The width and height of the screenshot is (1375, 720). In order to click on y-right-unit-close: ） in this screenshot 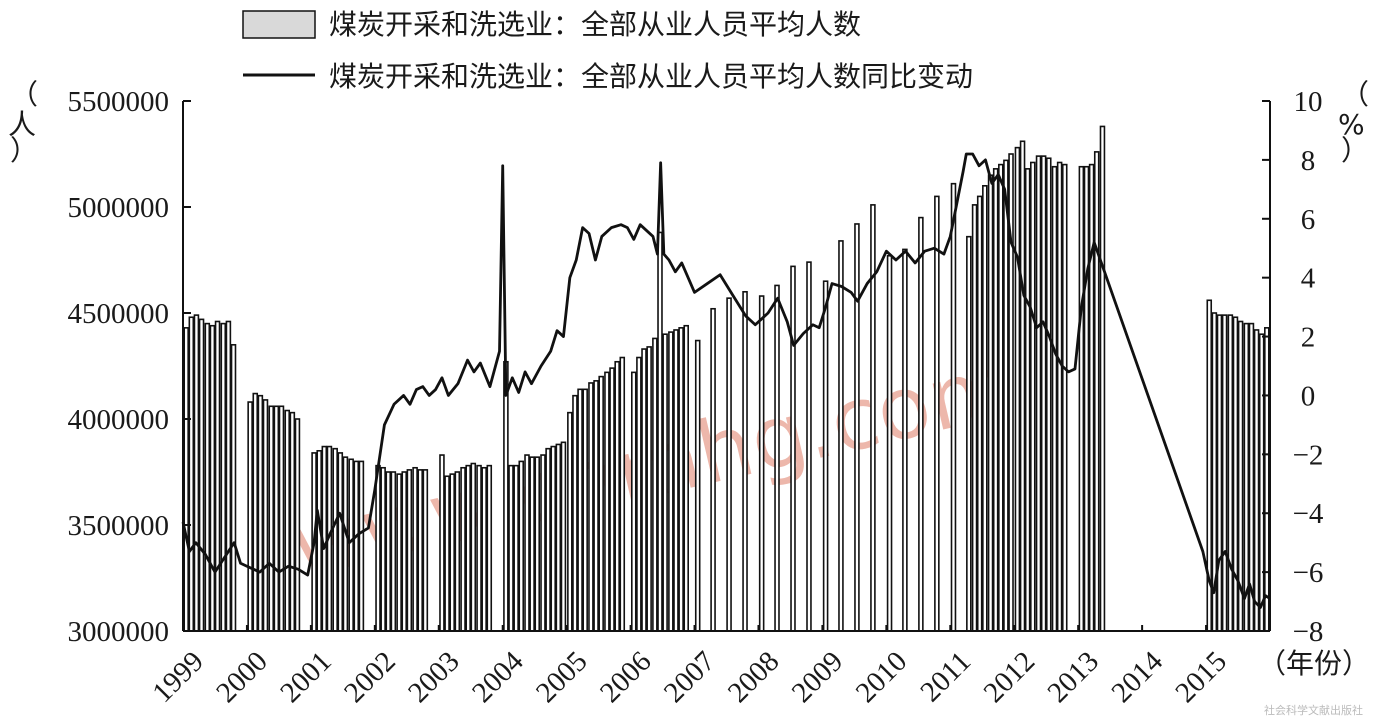, I will do `click(1355, 150)`.